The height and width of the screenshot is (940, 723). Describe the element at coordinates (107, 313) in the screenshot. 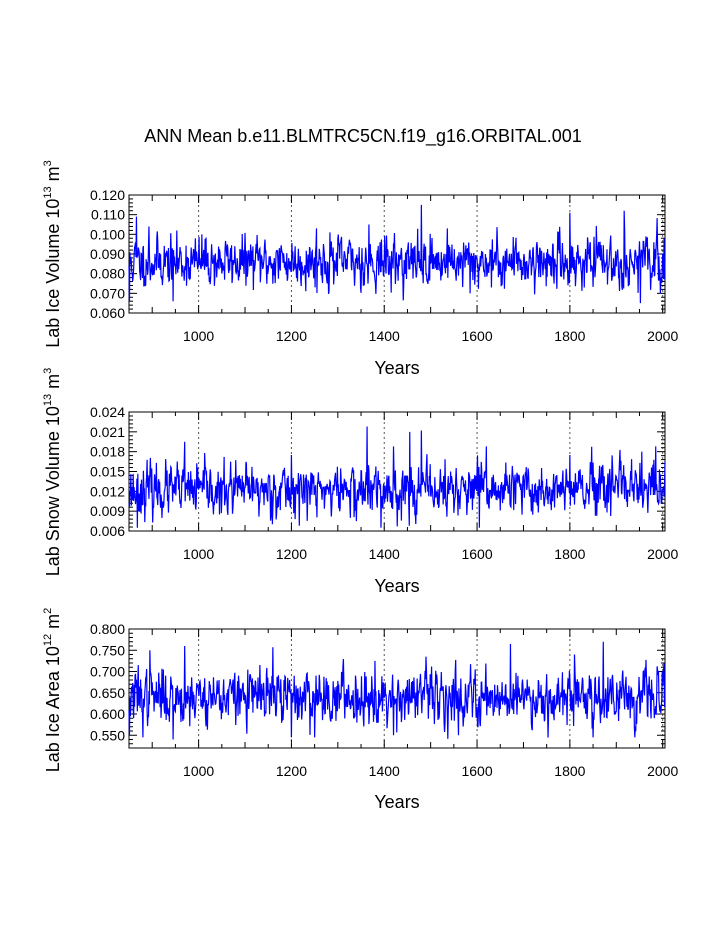

I see `ice-volume-y-tick-label: 0.060` at that location.